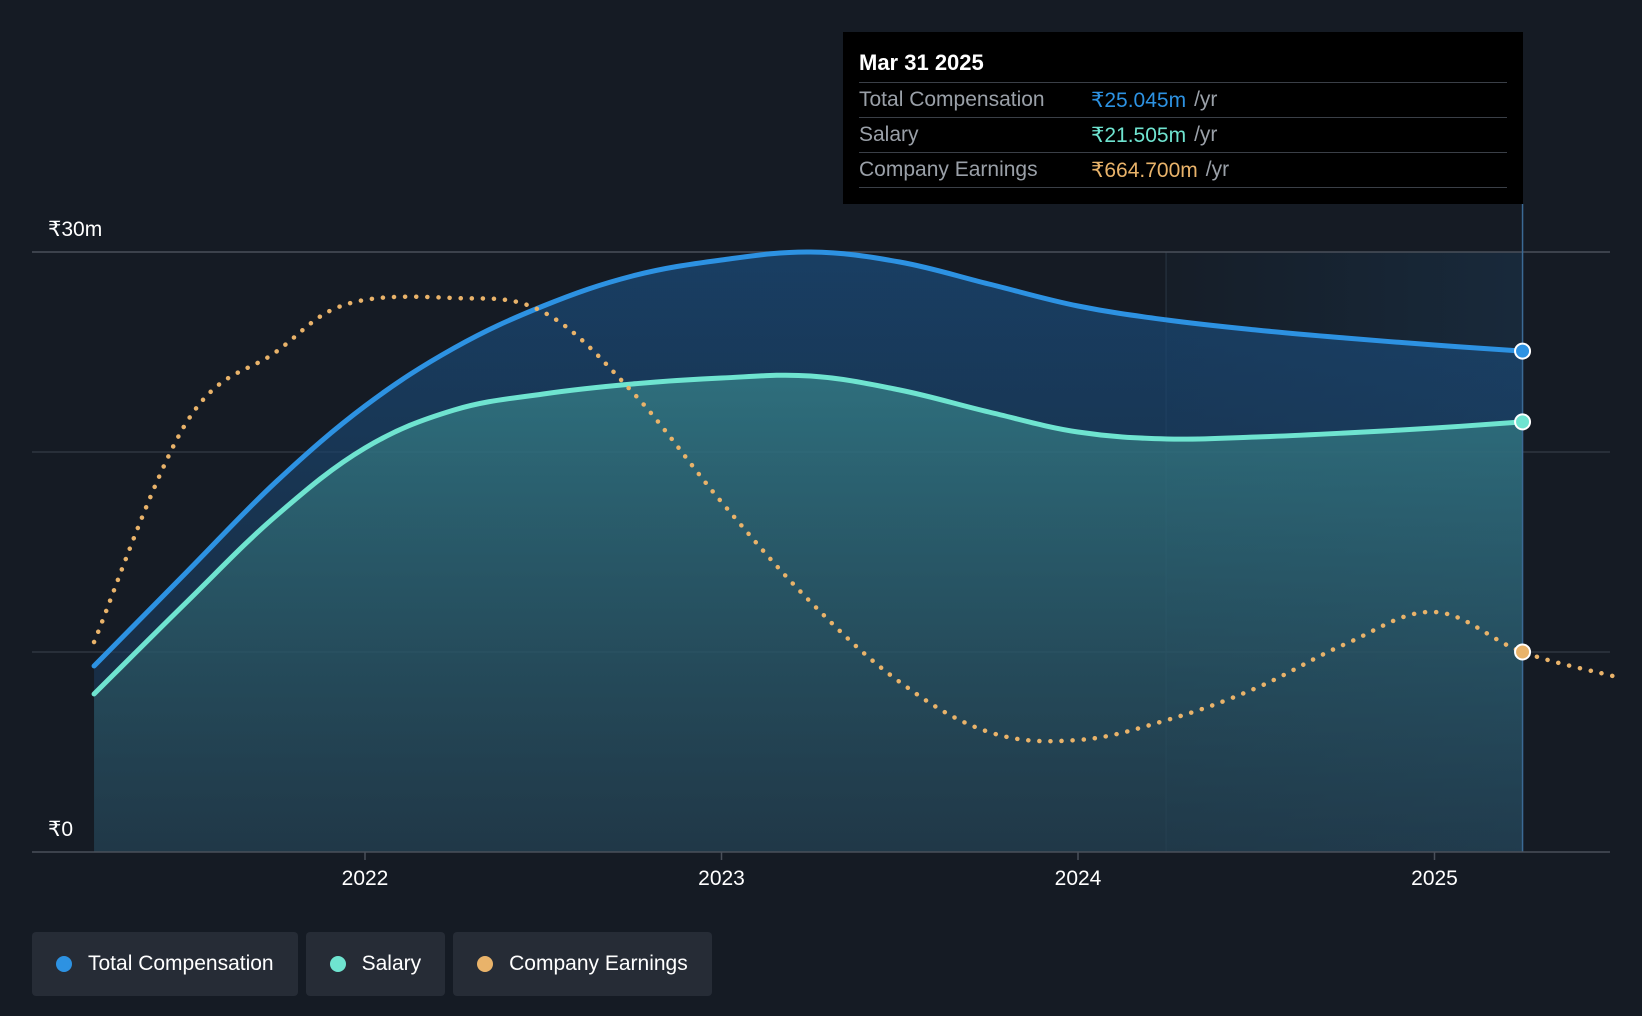 The width and height of the screenshot is (1642, 1016). I want to click on x-tick-label: 2022, so click(365, 878).